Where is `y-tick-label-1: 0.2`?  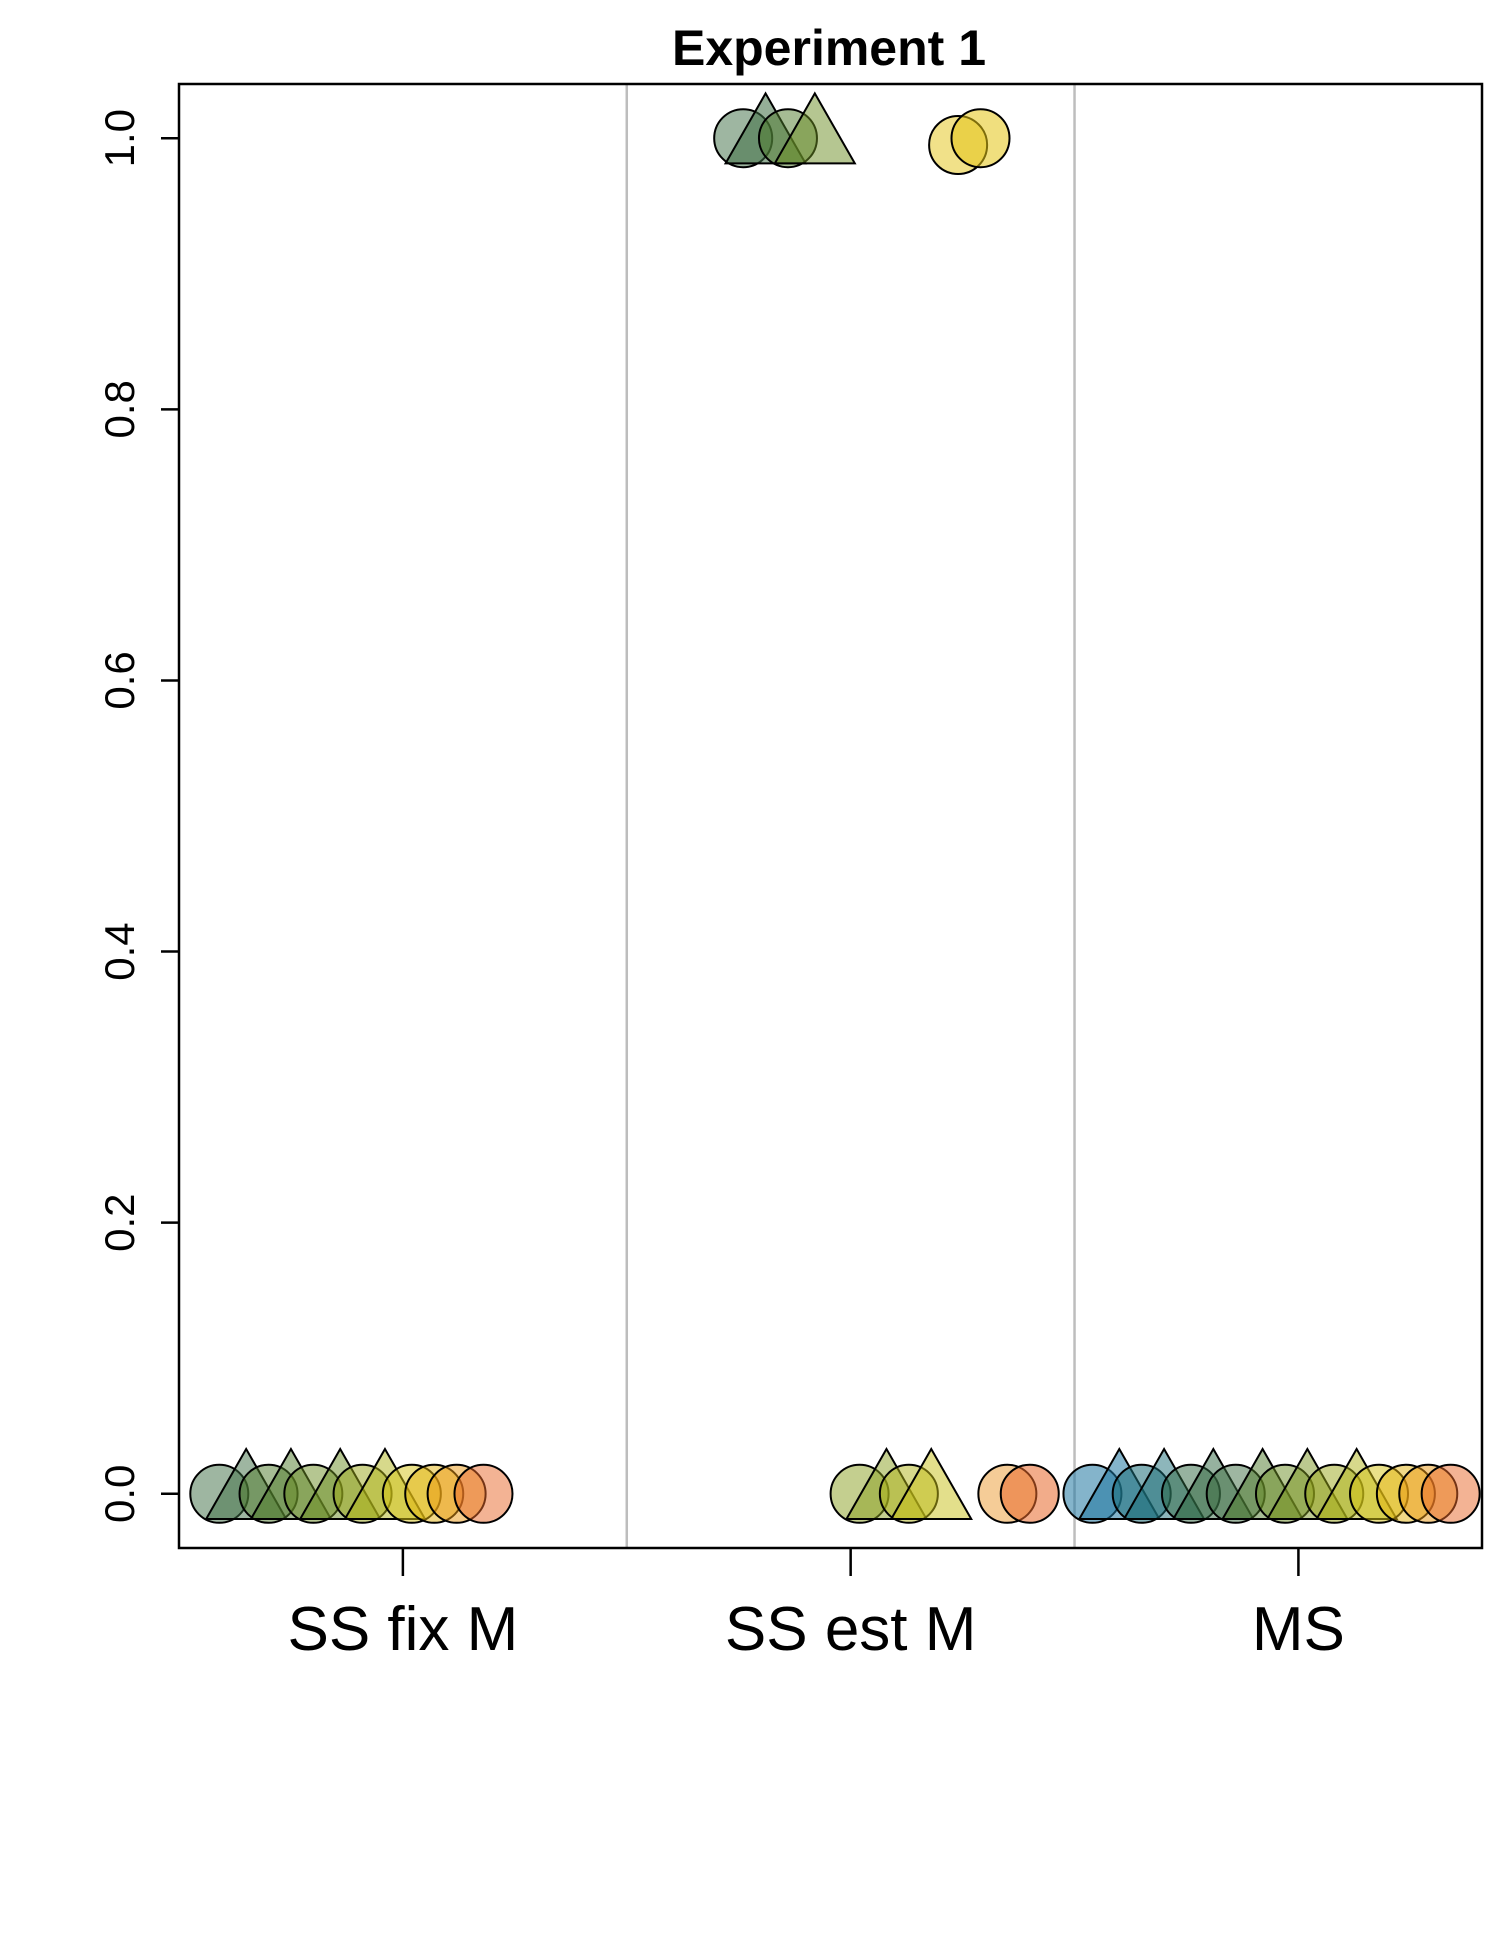
y-tick-label-1: 0.2 is located at coordinates (119, 1222).